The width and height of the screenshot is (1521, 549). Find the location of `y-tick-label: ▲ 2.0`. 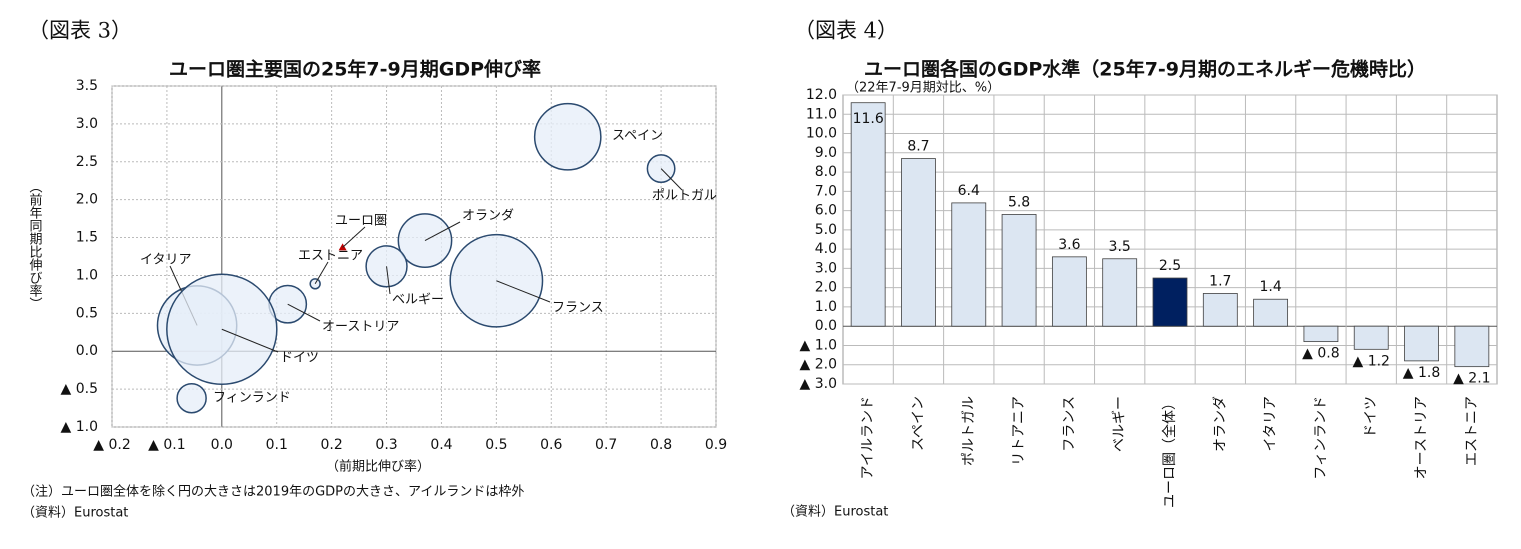

y-tick-label: ▲ 2.0 is located at coordinates (818, 365).